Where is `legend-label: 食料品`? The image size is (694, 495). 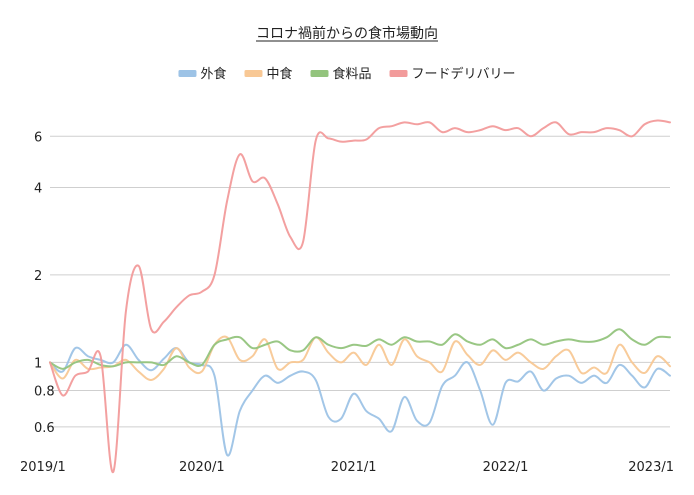
legend-label: 食料品 is located at coordinates (352, 74).